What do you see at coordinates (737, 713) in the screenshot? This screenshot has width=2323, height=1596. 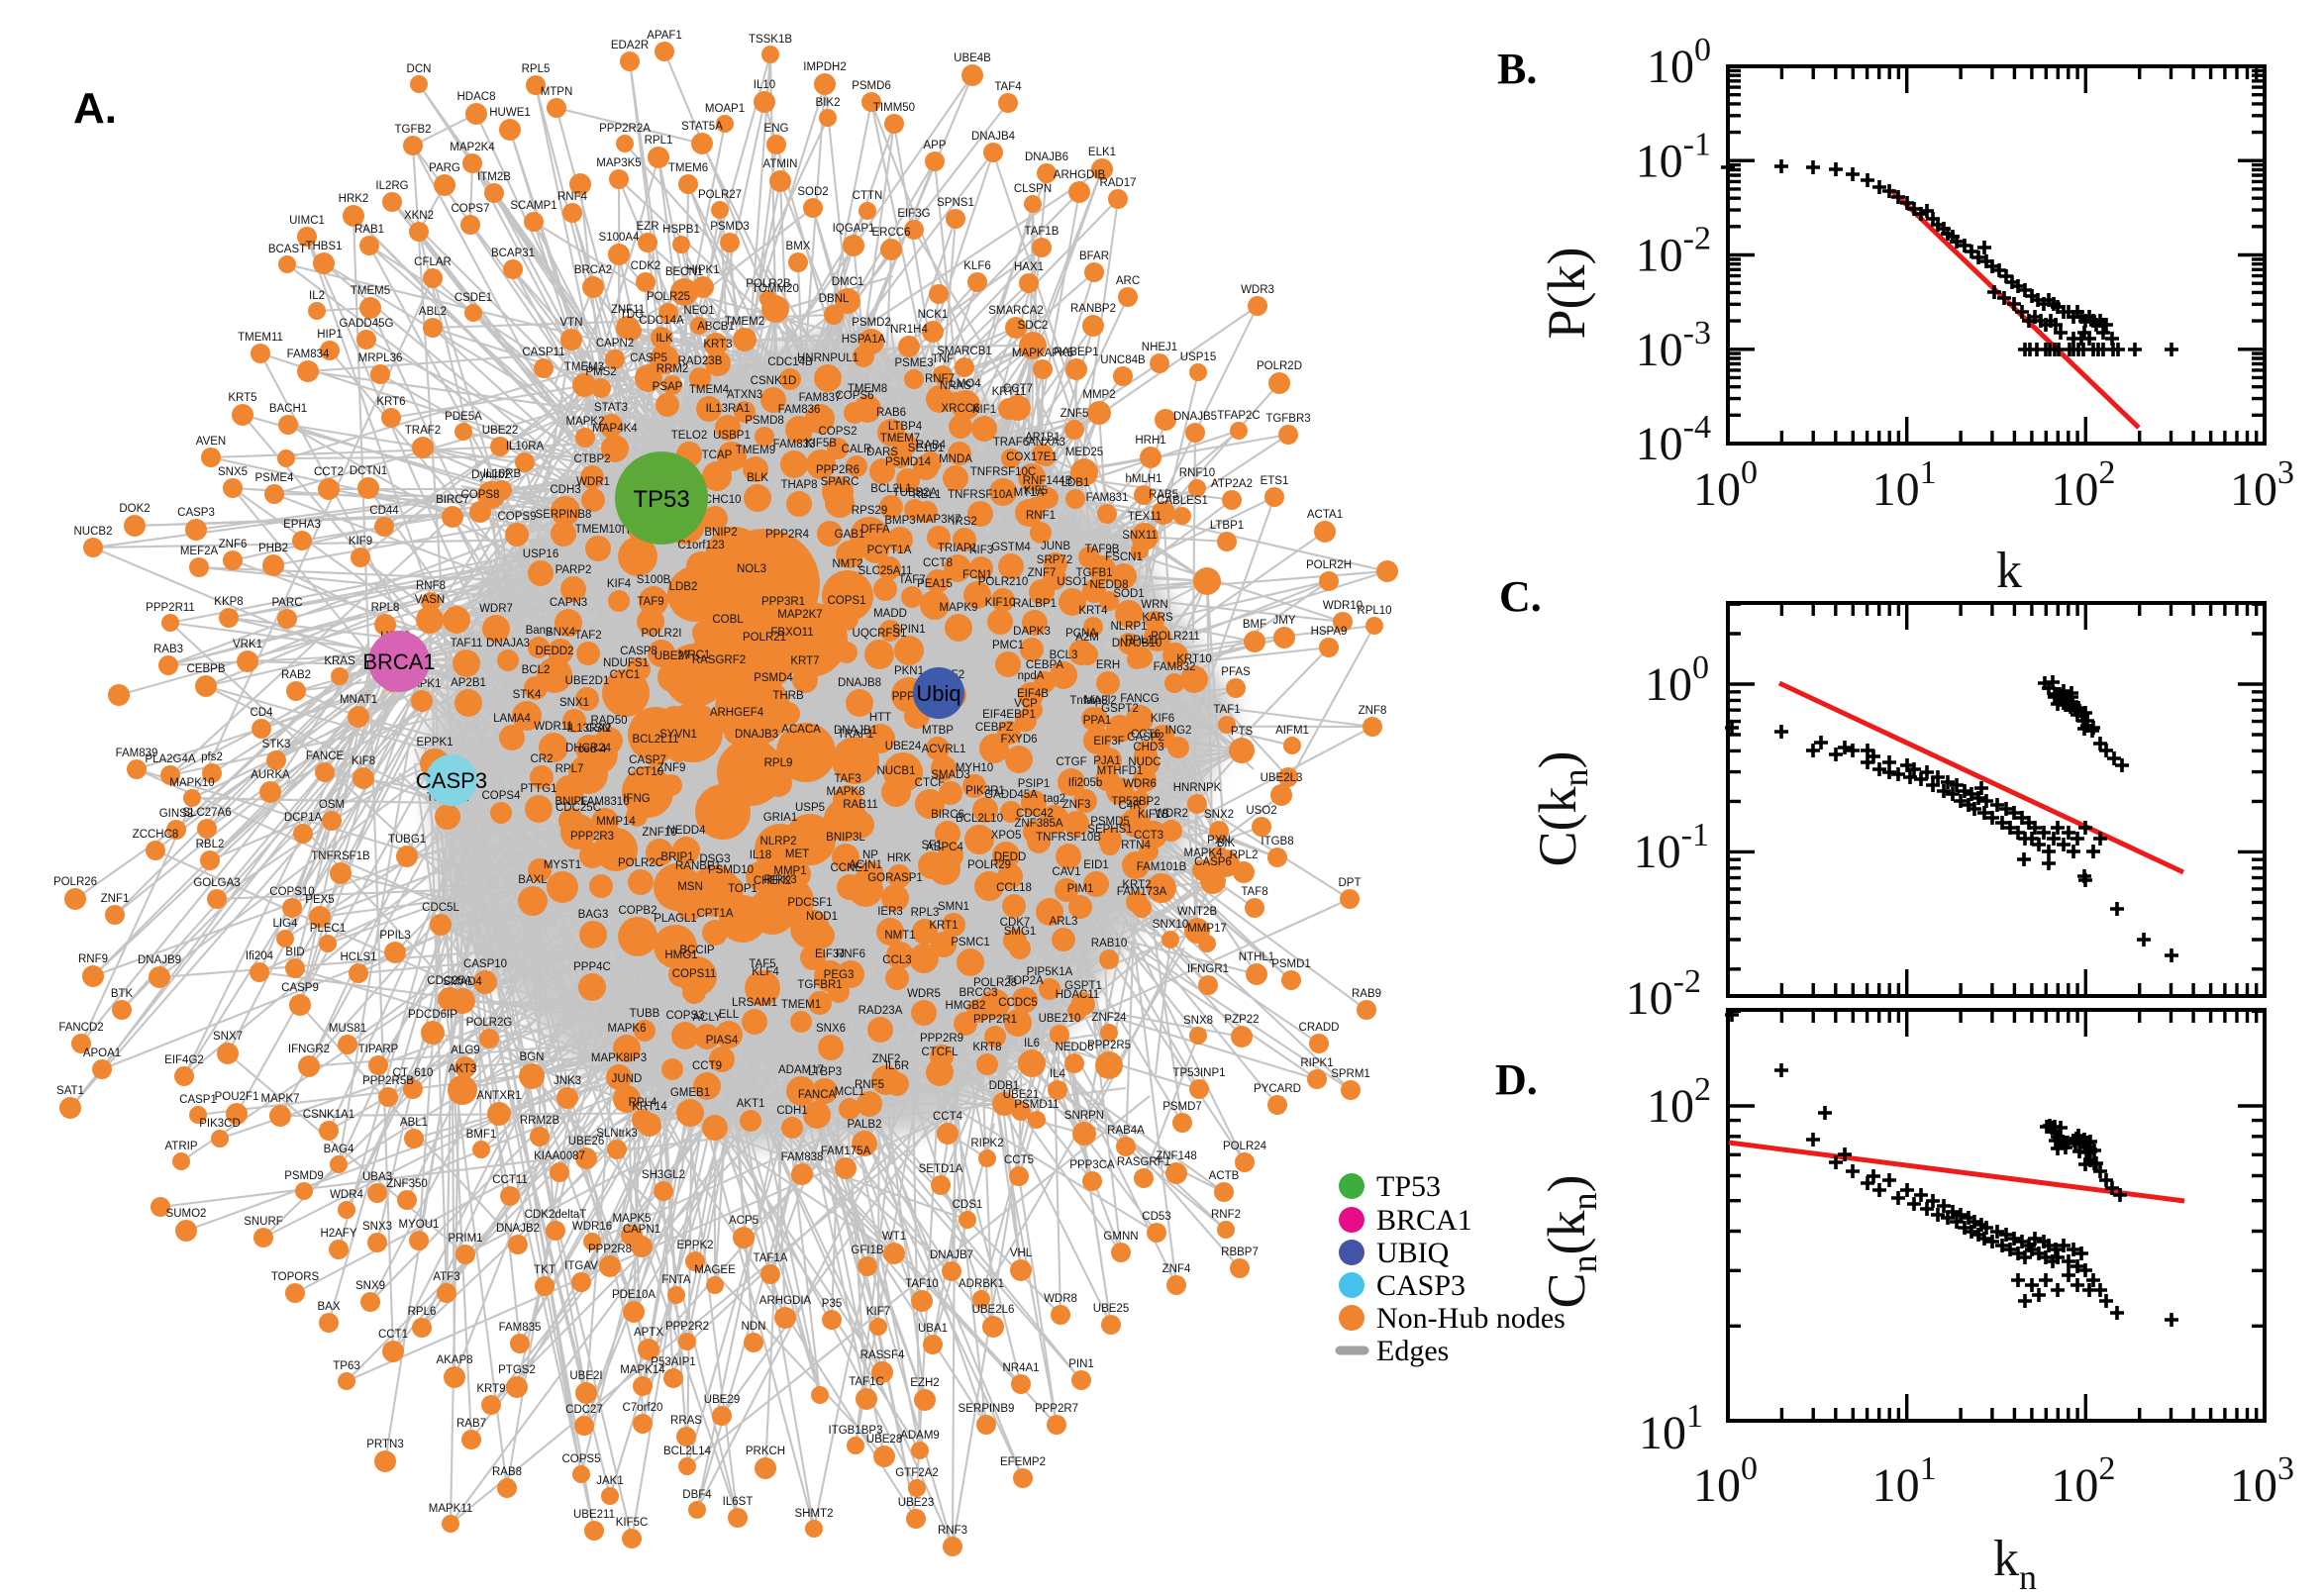 I see `svg-text: ARHGEF4` at bounding box center [737, 713].